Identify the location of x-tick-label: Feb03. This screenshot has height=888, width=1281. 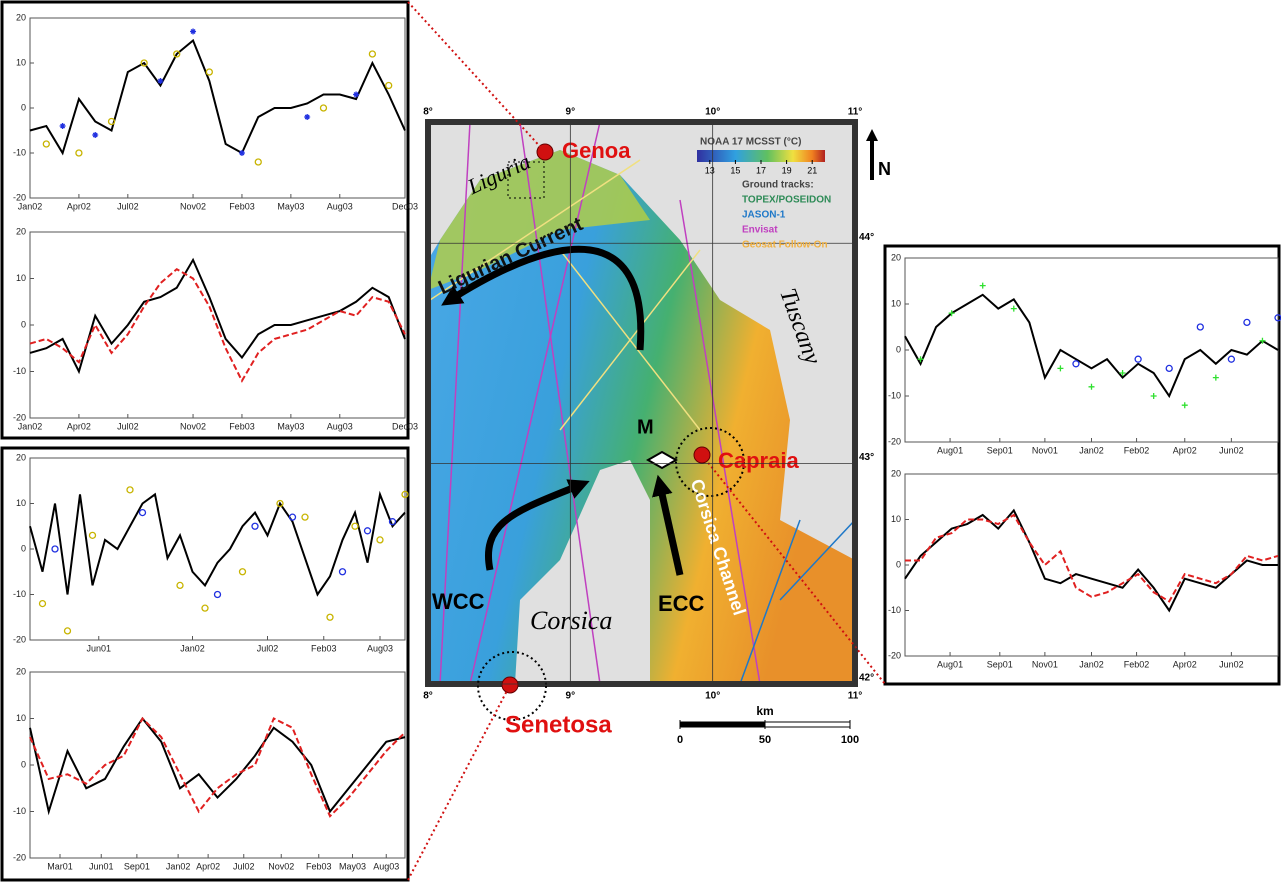
(319, 866).